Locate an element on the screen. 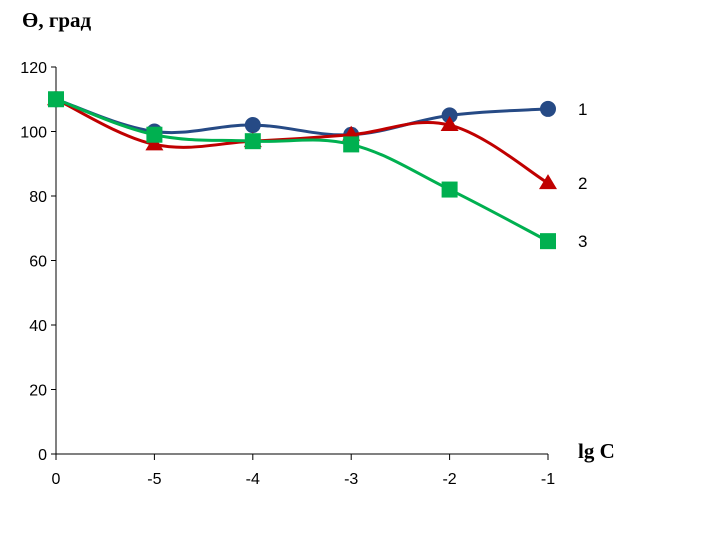 This screenshot has width=703, height=539. x-tick-label: -5 is located at coordinates (154, 479).